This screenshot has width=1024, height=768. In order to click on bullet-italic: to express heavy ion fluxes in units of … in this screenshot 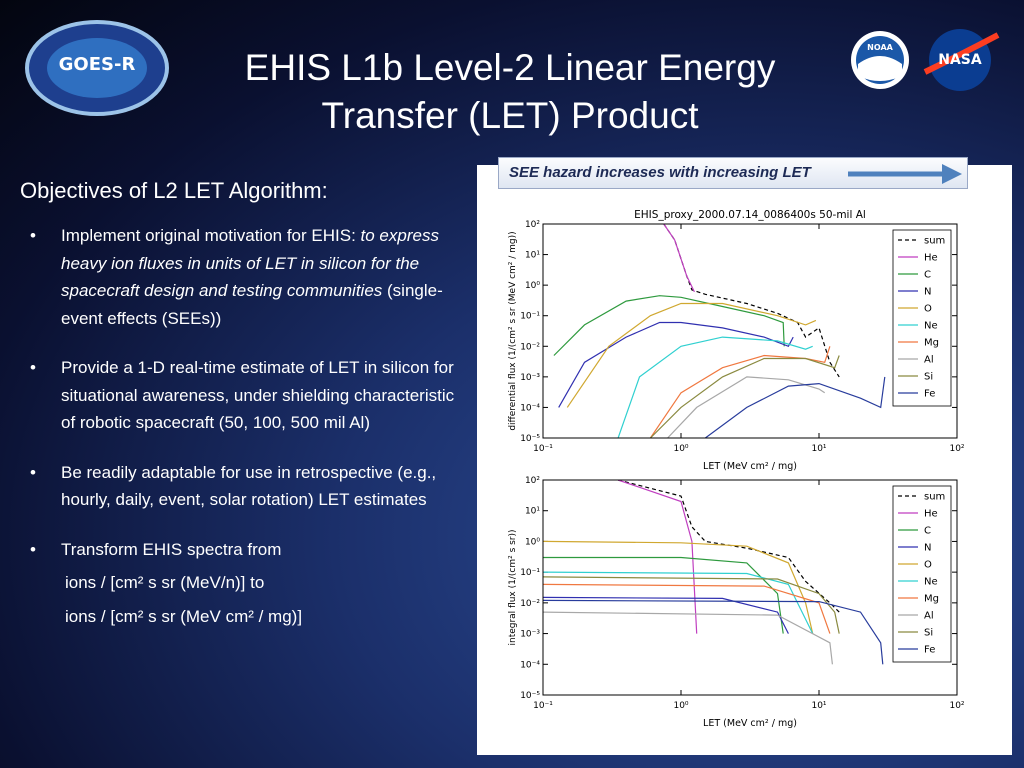, I will do `click(250, 263)`.